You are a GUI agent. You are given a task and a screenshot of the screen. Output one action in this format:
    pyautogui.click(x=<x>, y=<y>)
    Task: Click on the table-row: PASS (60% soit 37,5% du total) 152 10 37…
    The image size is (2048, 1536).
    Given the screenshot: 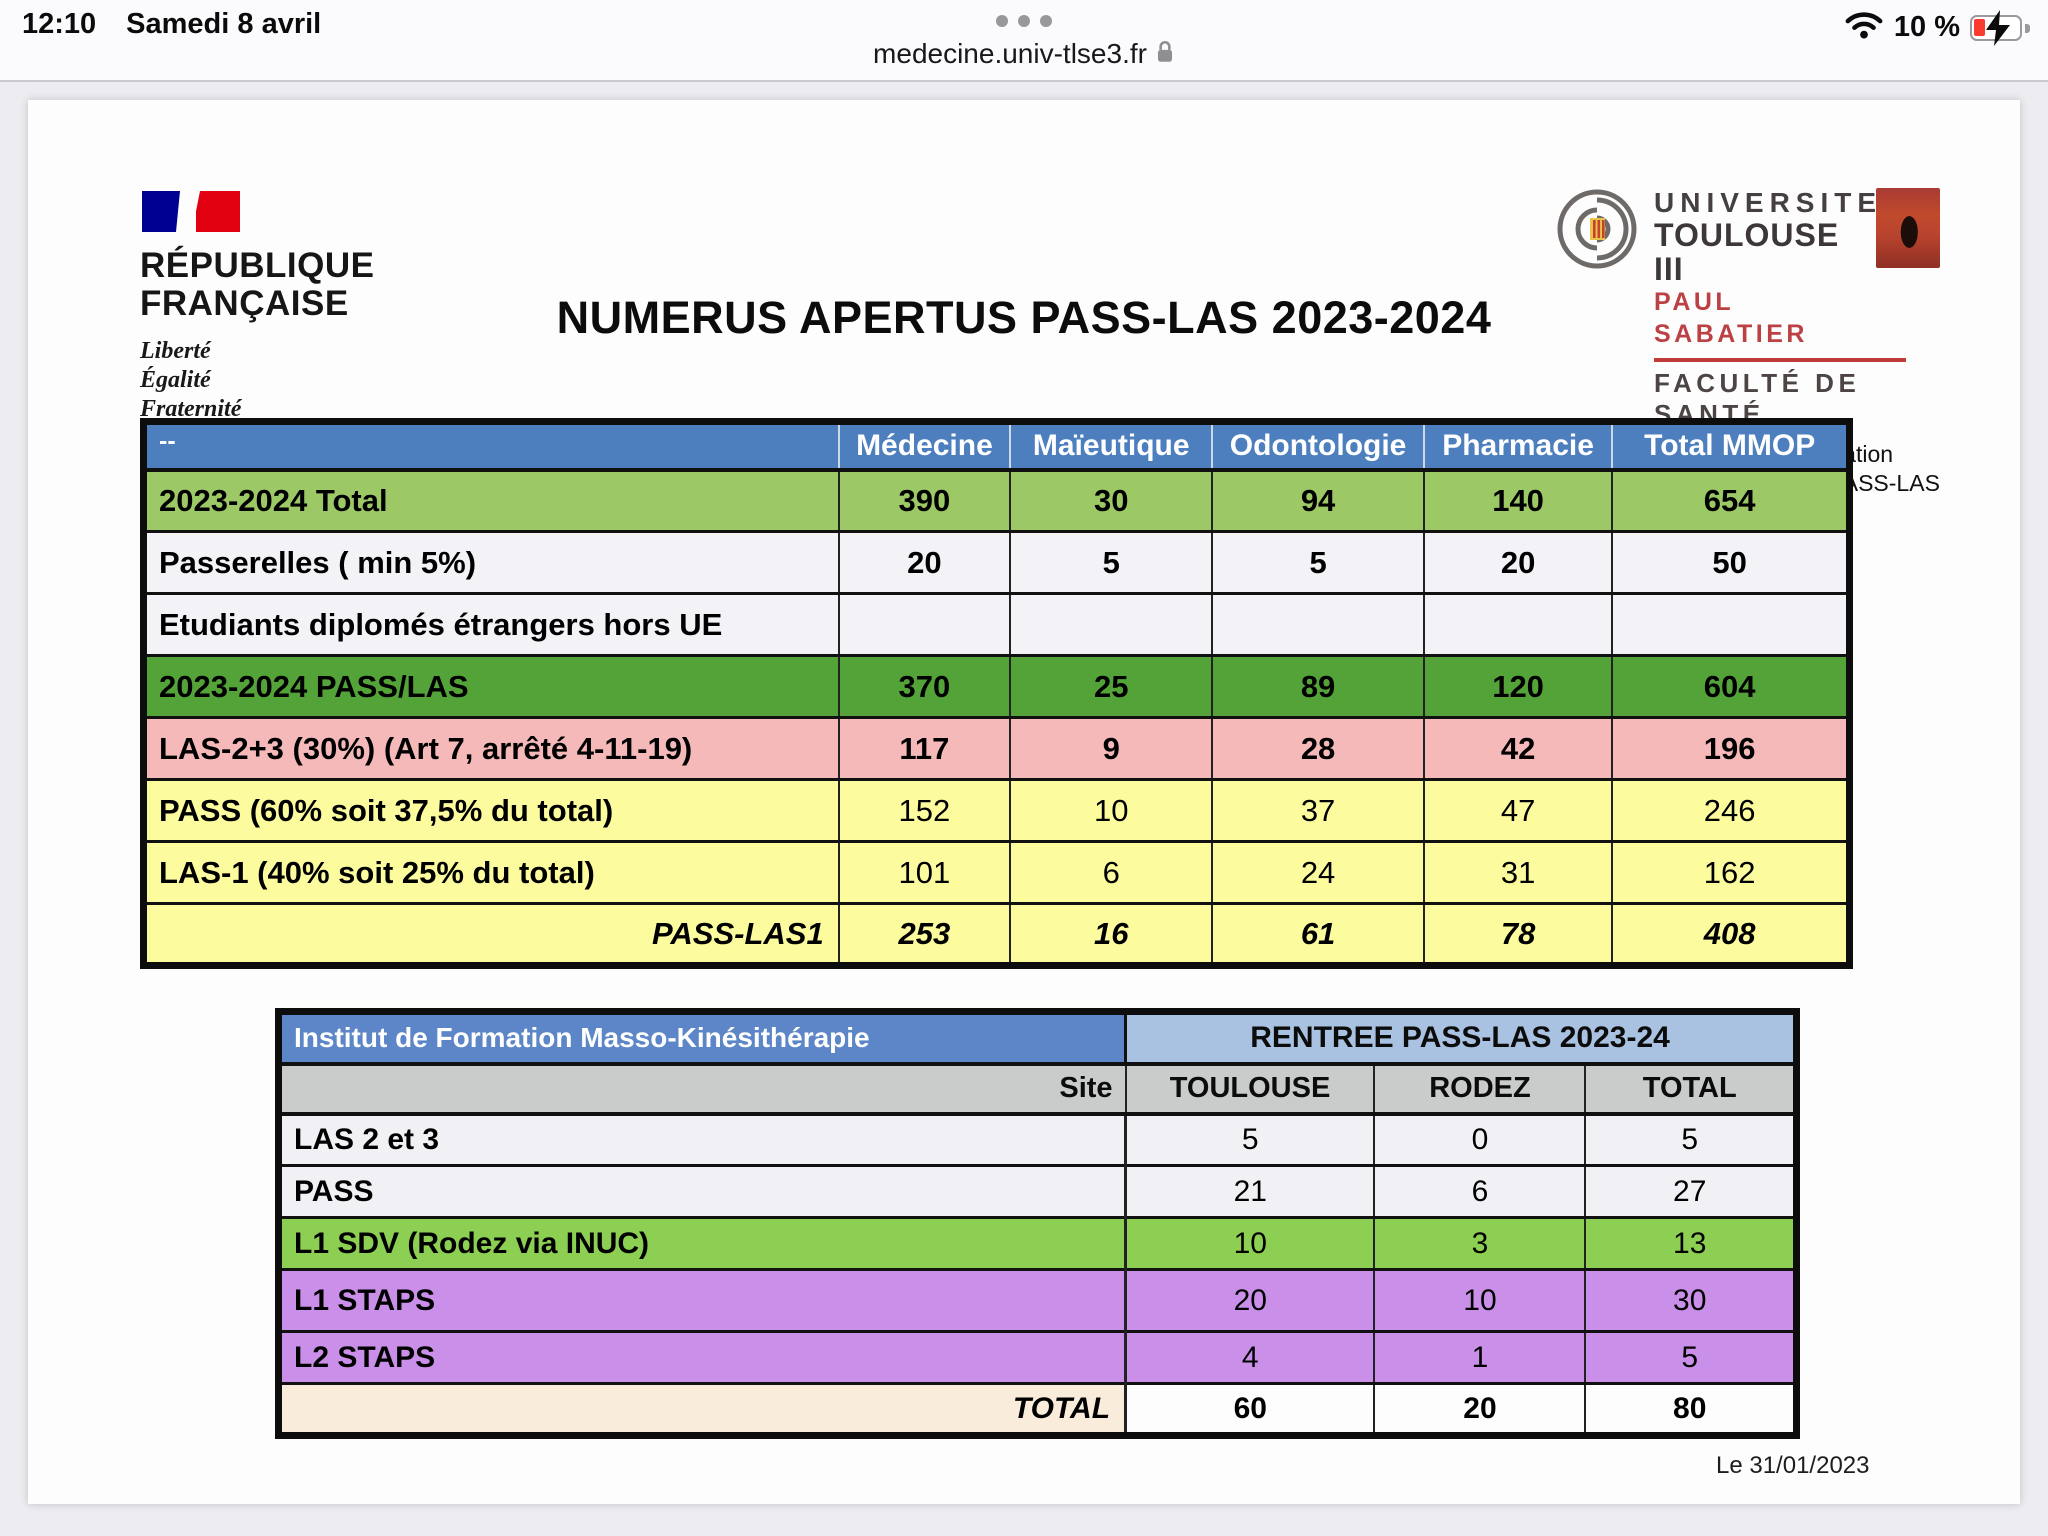 What is the action you would take?
    pyautogui.click(x=996, y=810)
    